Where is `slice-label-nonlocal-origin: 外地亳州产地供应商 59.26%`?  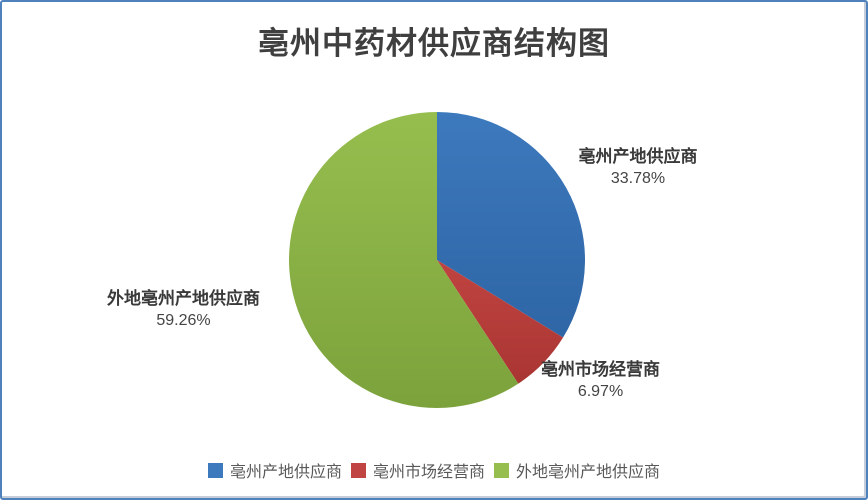
slice-label-nonlocal-origin: 外地亳州产地供应商 59.26% is located at coordinates (183, 310).